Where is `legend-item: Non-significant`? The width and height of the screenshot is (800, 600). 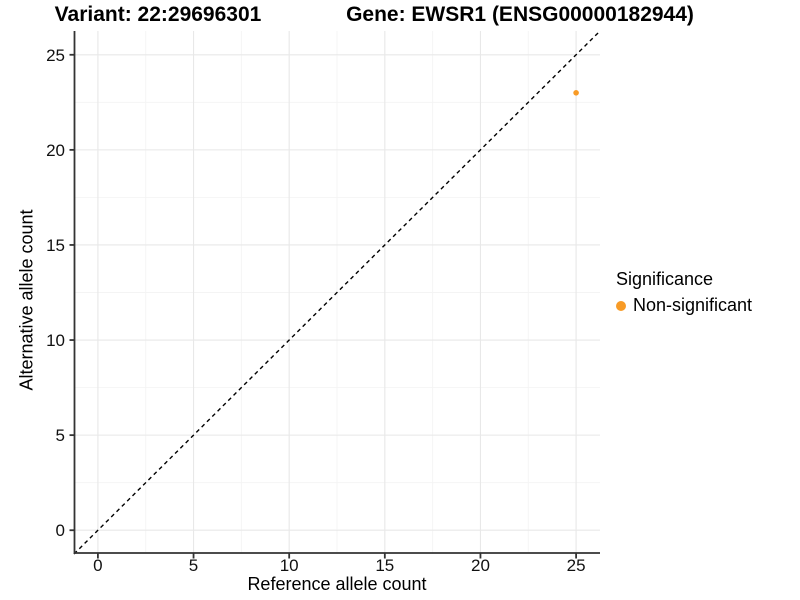 legend-item: Non-significant is located at coordinates (684, 305).